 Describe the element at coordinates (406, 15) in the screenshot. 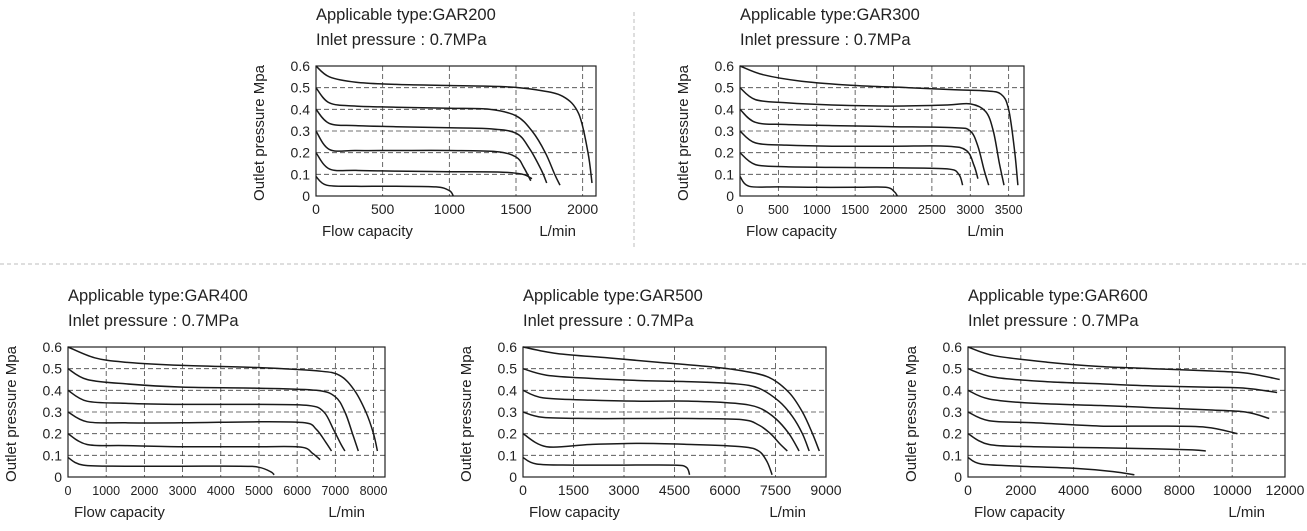

I see `chart-title: Applicable type:GAR200` at that location.